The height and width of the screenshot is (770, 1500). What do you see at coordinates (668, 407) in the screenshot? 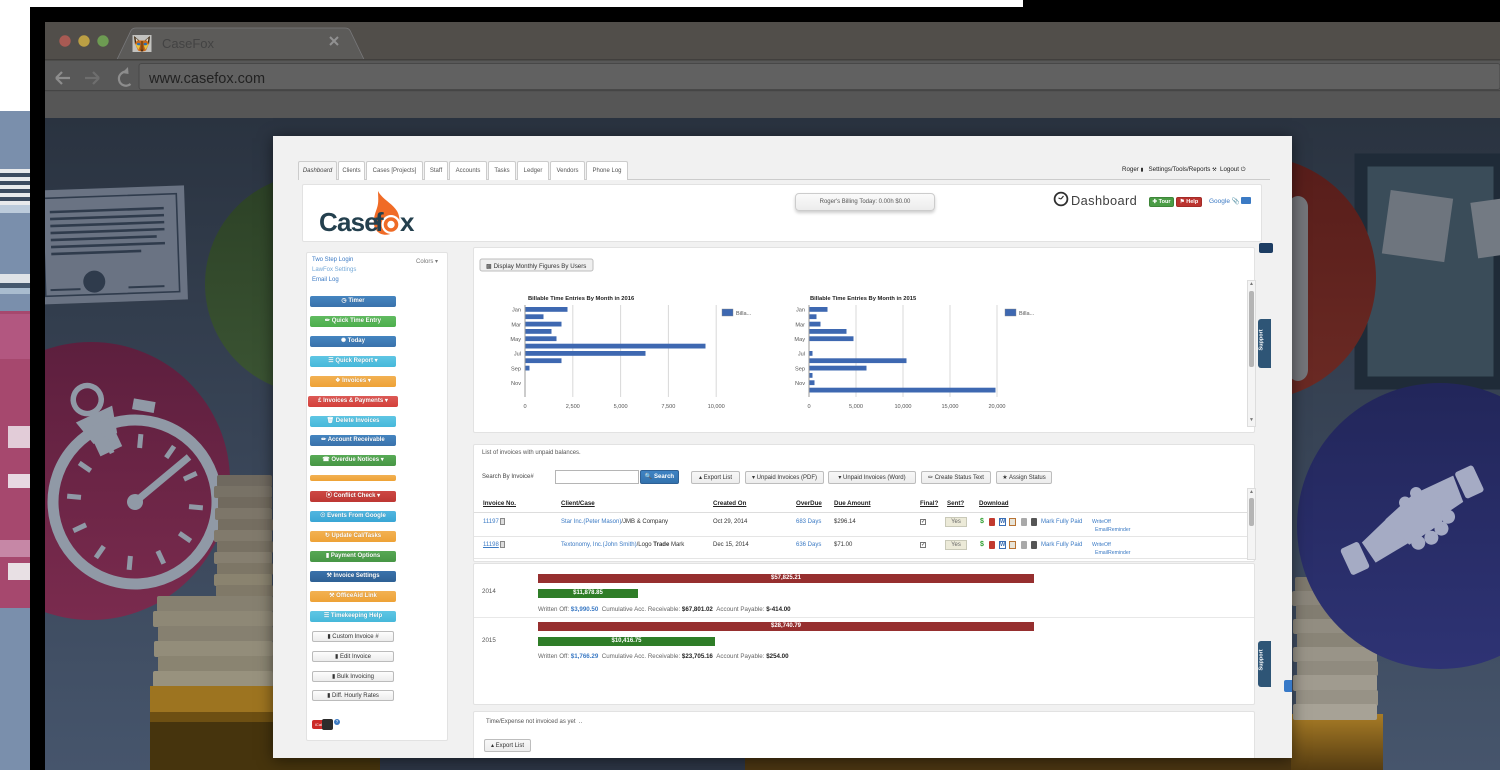
I see `svg-text: 7,500` at bounding box center [668, 407].